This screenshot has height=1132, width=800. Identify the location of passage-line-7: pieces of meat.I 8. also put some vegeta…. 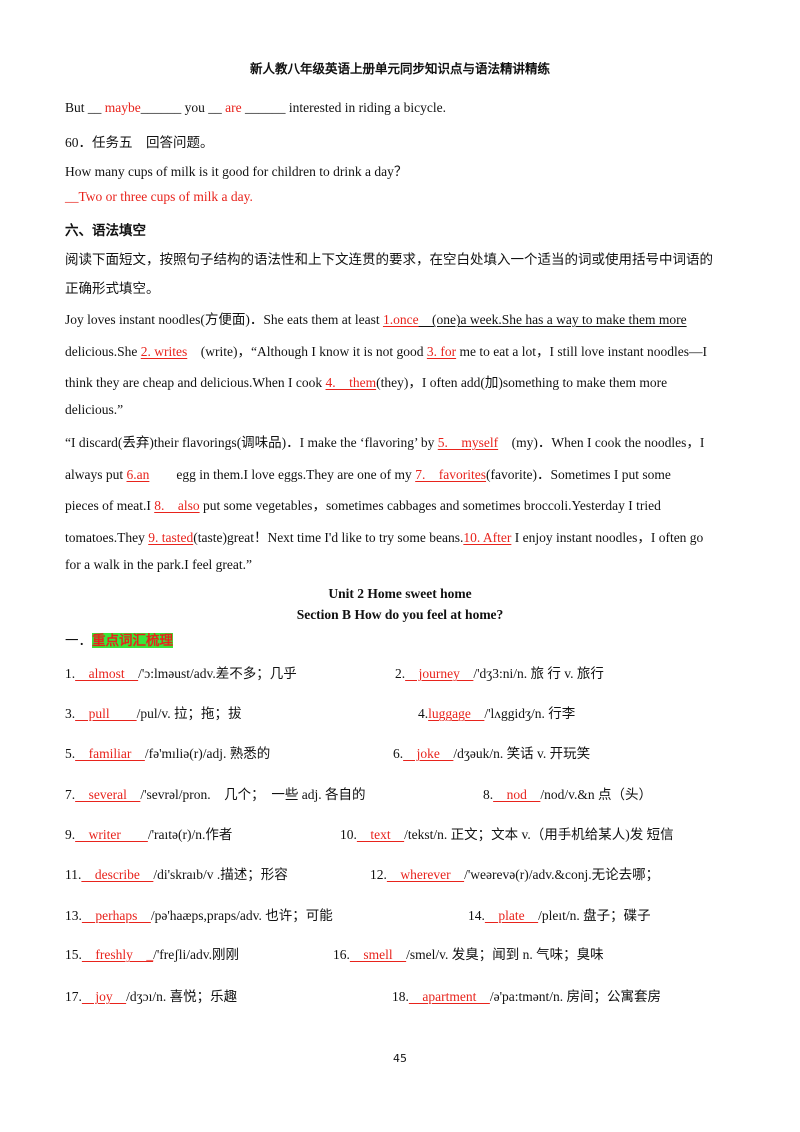
(363, 505).